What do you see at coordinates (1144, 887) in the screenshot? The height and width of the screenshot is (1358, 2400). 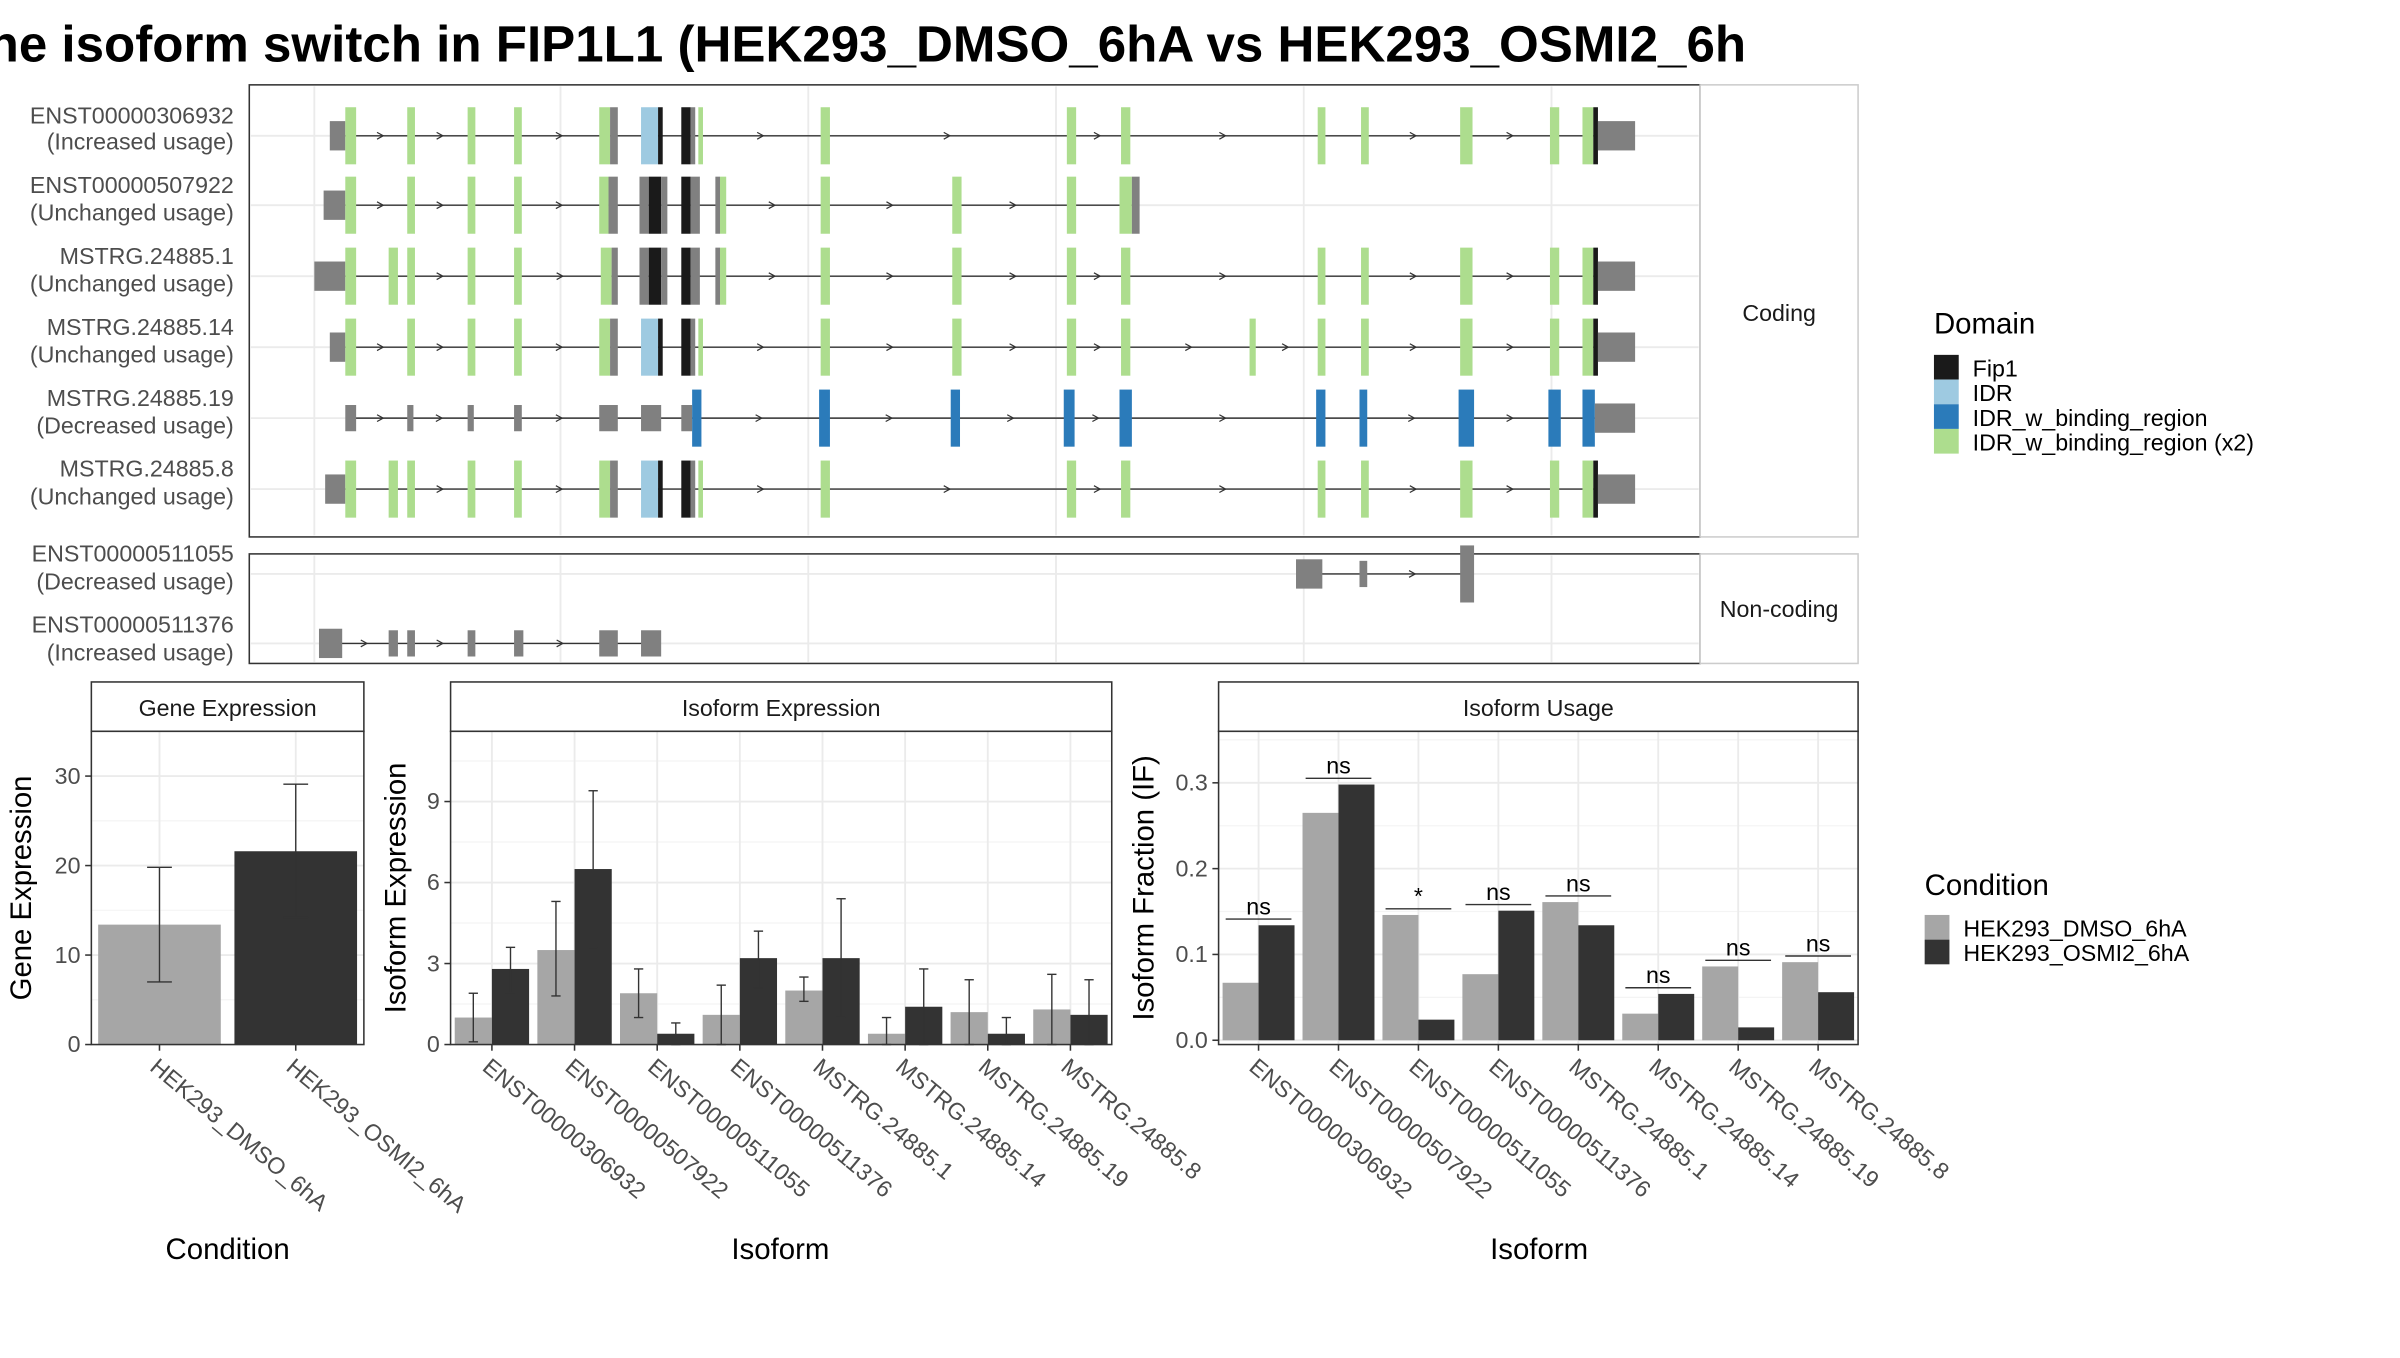 I see `y-axis-title: Isoform Fraction (IF)` at bounding box center [1144, 887].